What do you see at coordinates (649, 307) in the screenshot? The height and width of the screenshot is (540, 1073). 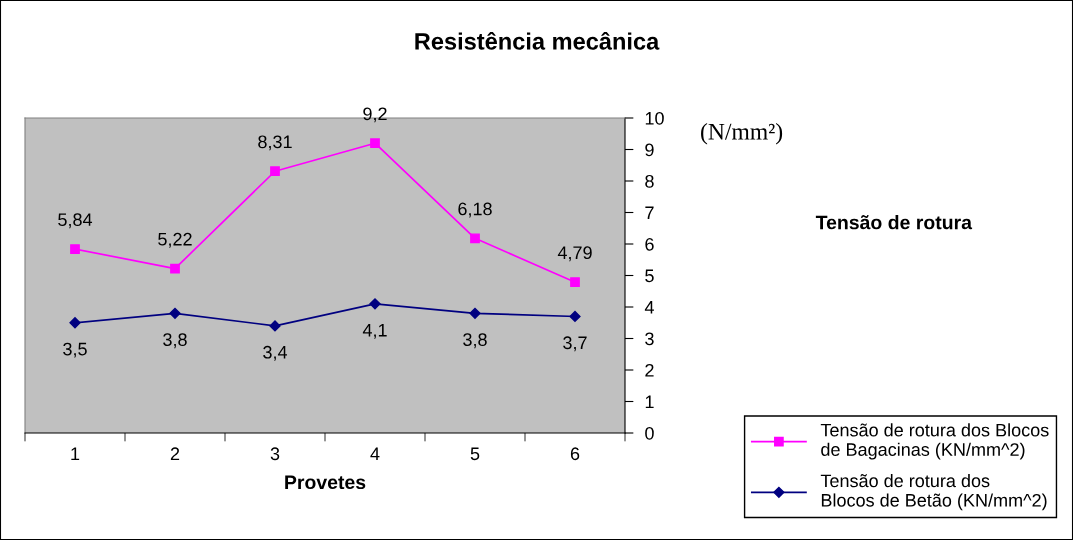 I see `y-tick-label: 4` at bounding box center [649, 307].